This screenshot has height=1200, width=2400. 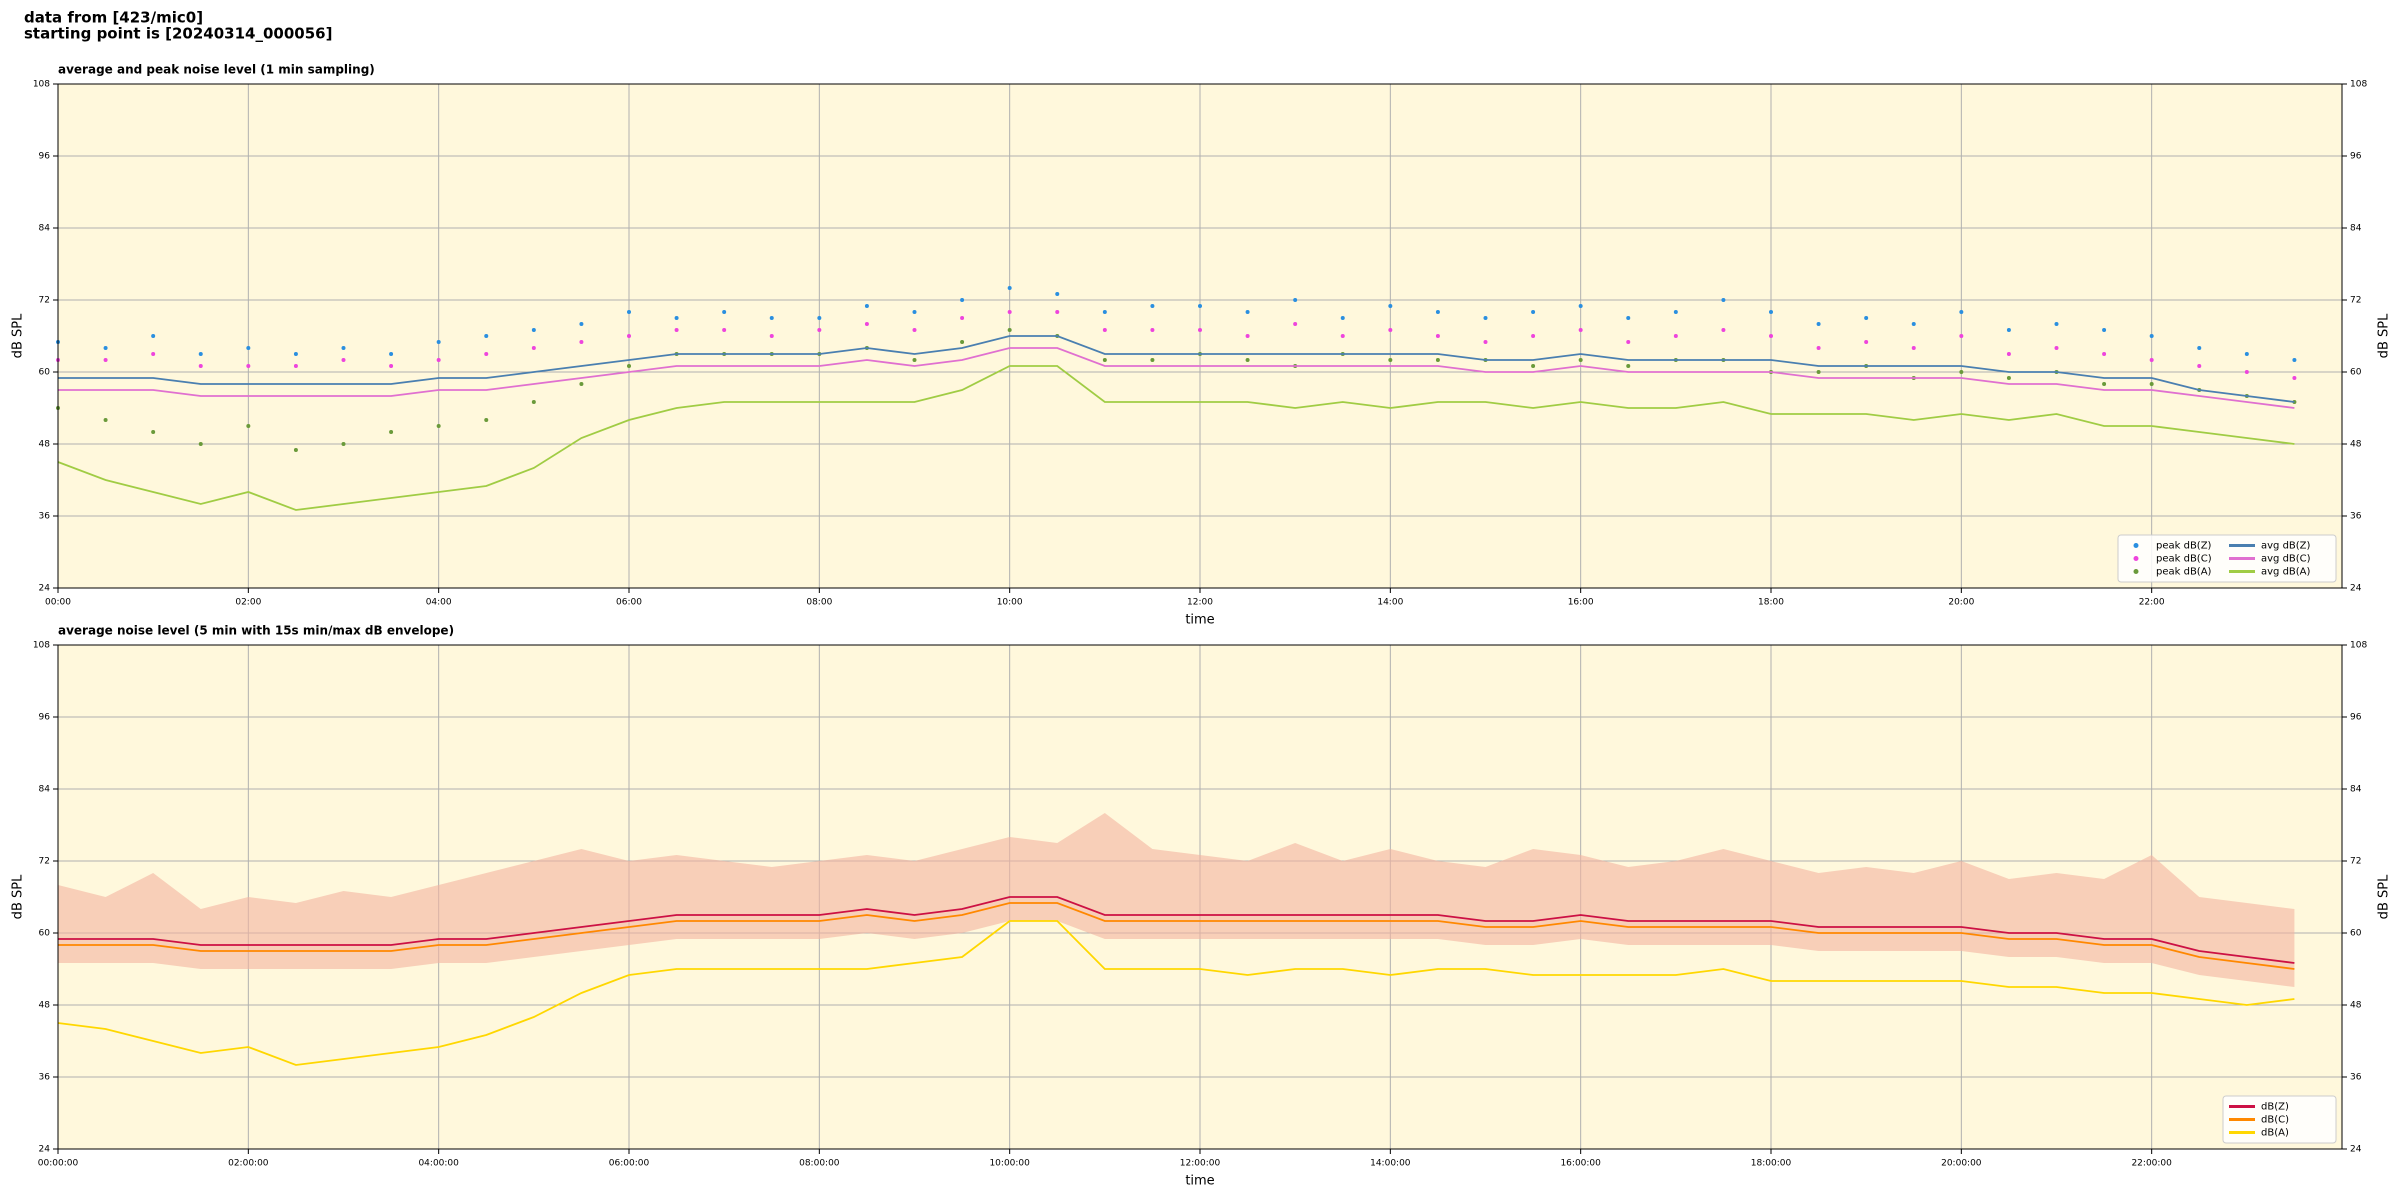 What do you see at coordinates (45, 1078) in the screenshot?
I see `y-tick-label: 36` at bounding box center [45, 1078].